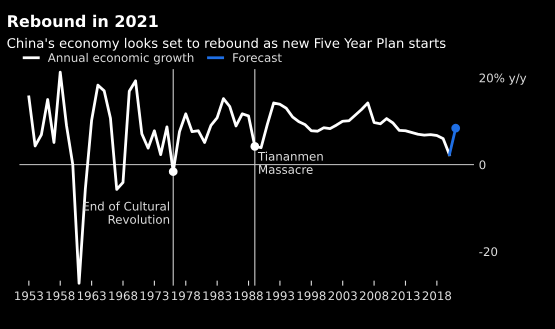 This screenshot has width=555, height=329. I want to click on x-tick-label: 2018, so click(437, 295).